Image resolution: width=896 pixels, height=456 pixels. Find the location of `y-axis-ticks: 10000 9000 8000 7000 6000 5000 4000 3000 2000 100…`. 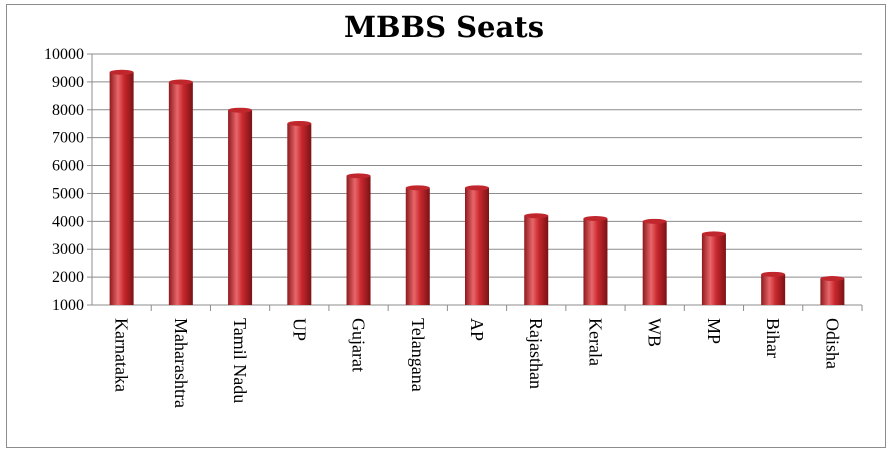

y-axis-ticks: 10000 9000 8000 7000 6000 5000 4000 3000 2000 100… is located at coordinates (64, 180).